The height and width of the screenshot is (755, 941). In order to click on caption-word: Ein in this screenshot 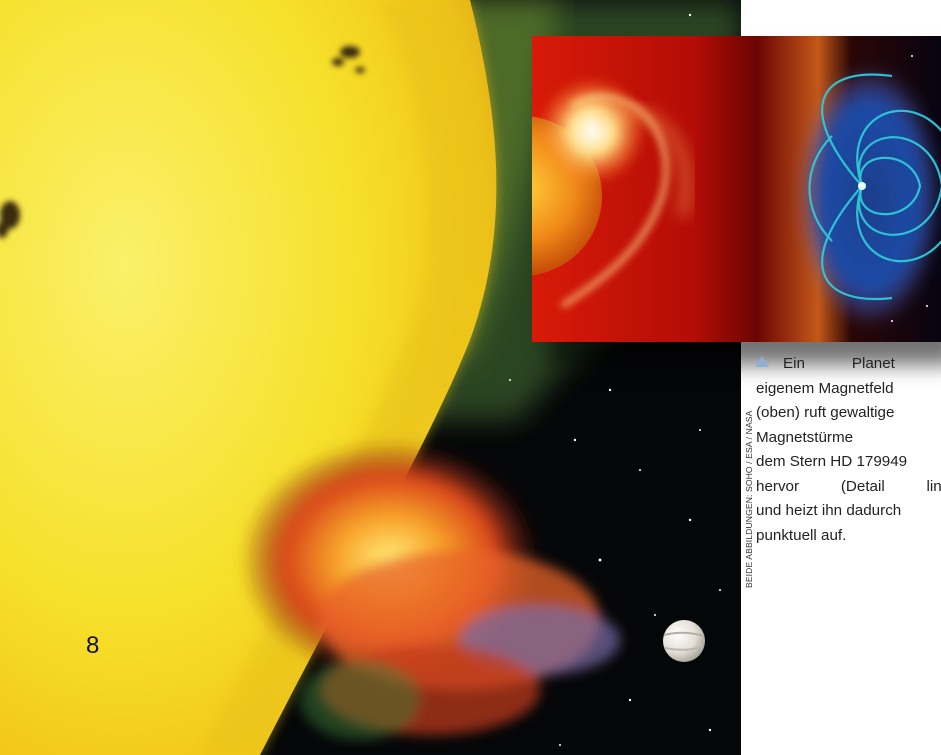, I will do `click(794, 363)`.